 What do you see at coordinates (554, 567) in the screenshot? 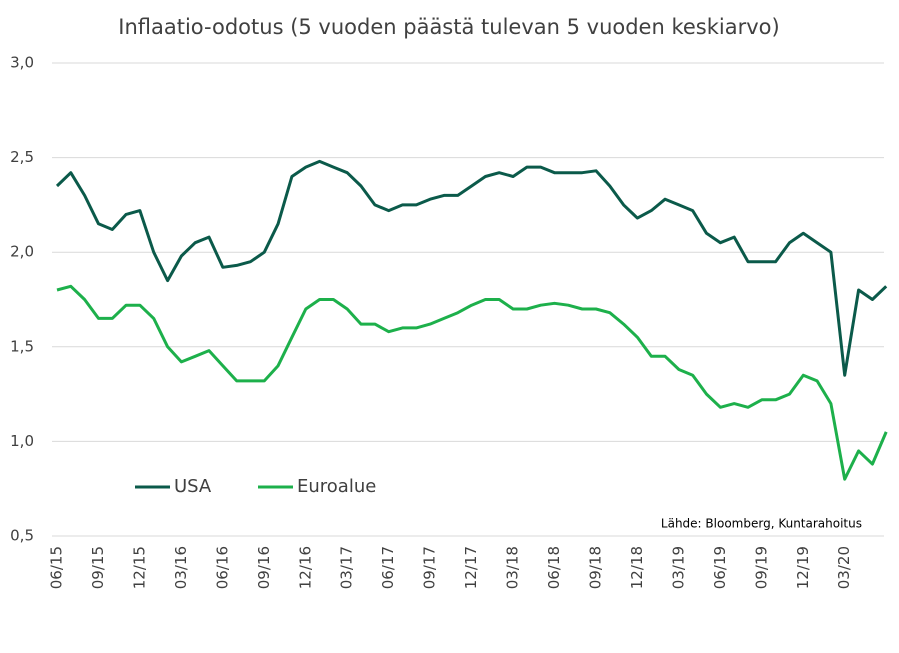
I see `x-tick-label: 06/18` at bounding box center [554, 567].